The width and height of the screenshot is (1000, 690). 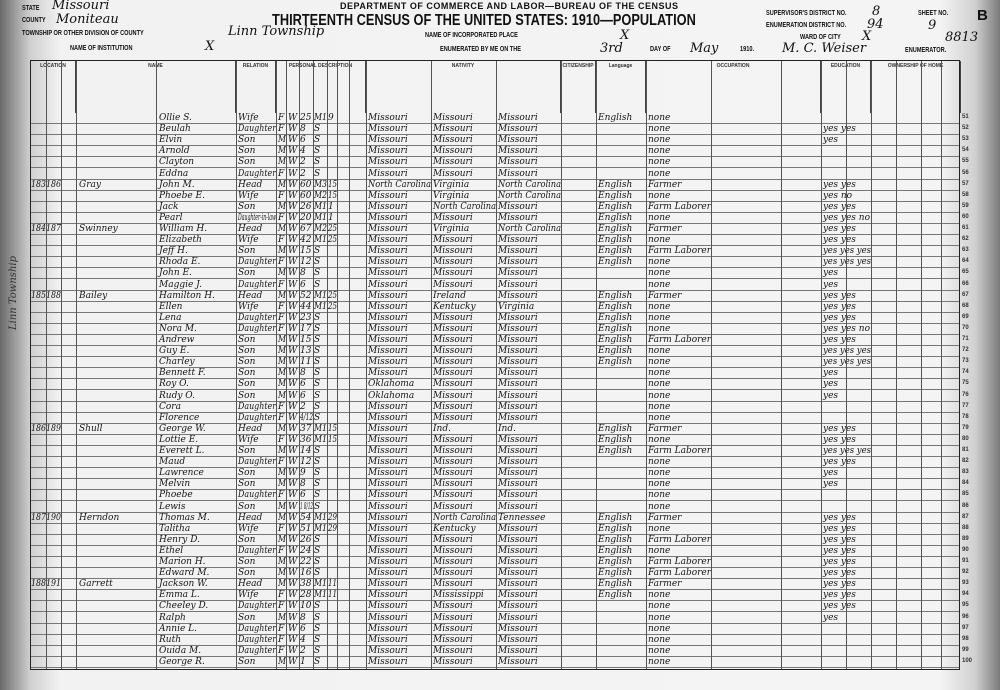 What do you see at coordinates (965, 161) in the screenshot?
I see `line-number: 55` at bounding box center [965, 161].